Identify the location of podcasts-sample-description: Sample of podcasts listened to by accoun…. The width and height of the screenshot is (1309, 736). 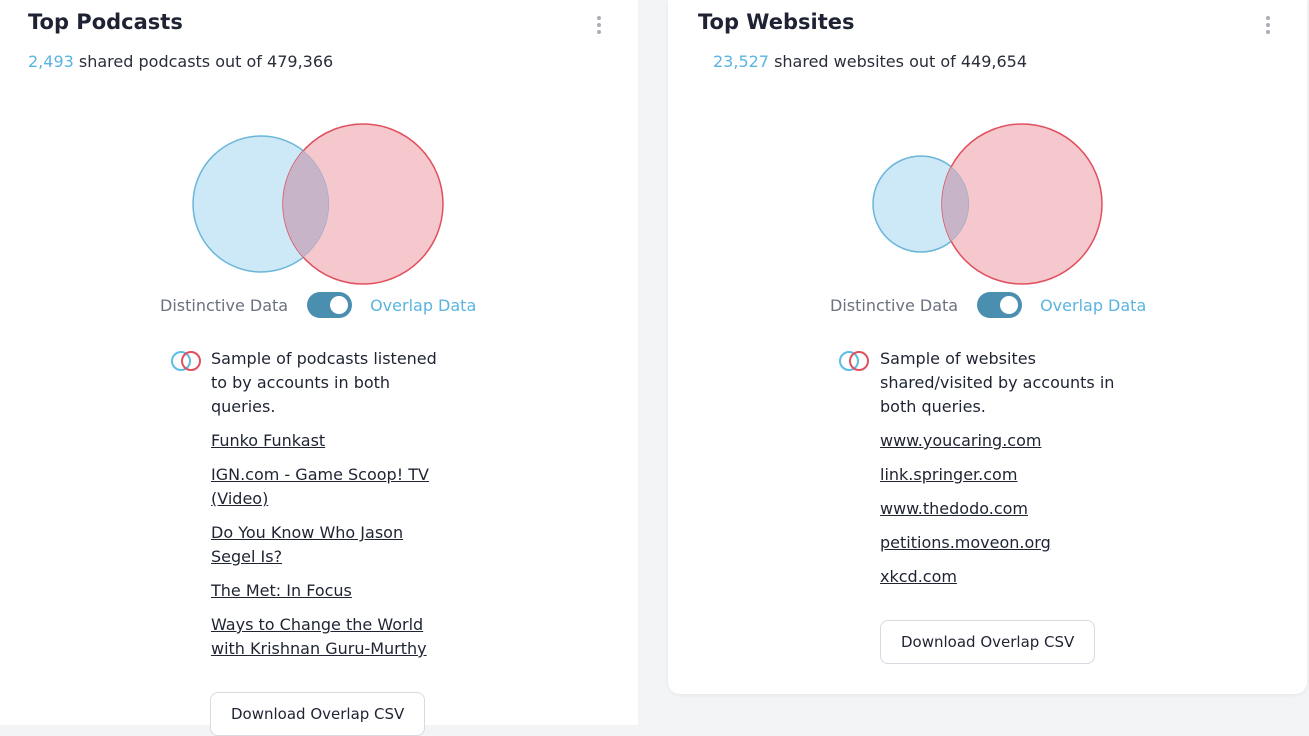
(324, 382).